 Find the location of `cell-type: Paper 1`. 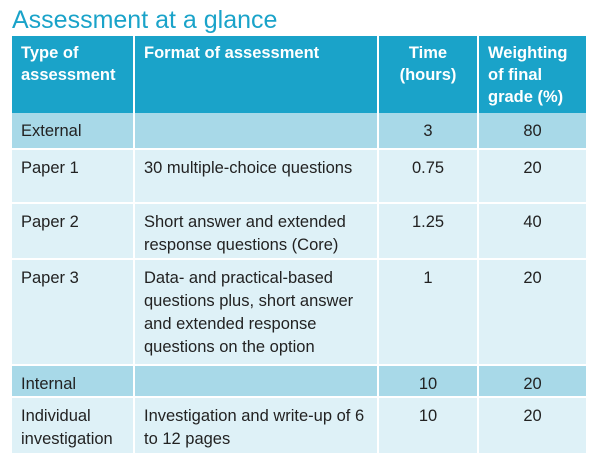

cell-type: Paper 1 is located at coordinates (73, 176).